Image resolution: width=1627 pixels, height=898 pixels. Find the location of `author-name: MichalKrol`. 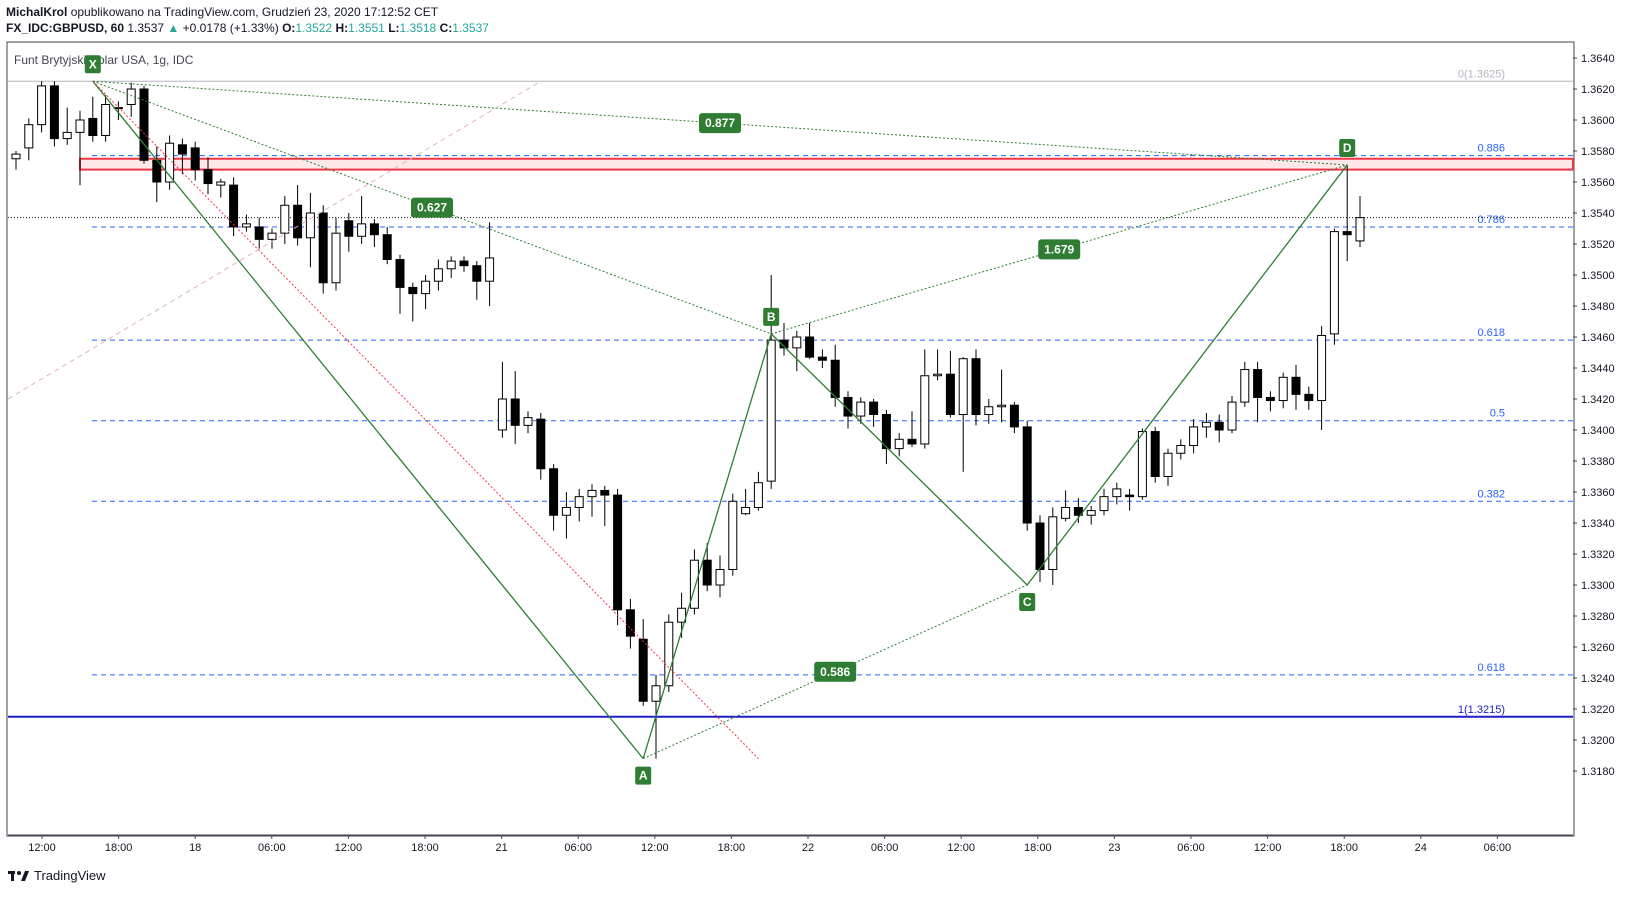

author-name: MichalKrol is located at coordinates (37, 12).